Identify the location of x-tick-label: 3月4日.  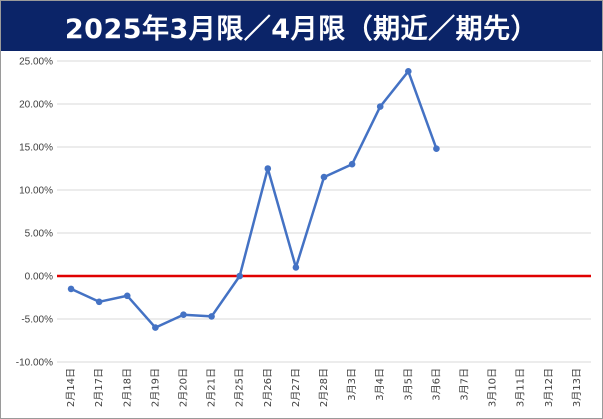
(380, 384).